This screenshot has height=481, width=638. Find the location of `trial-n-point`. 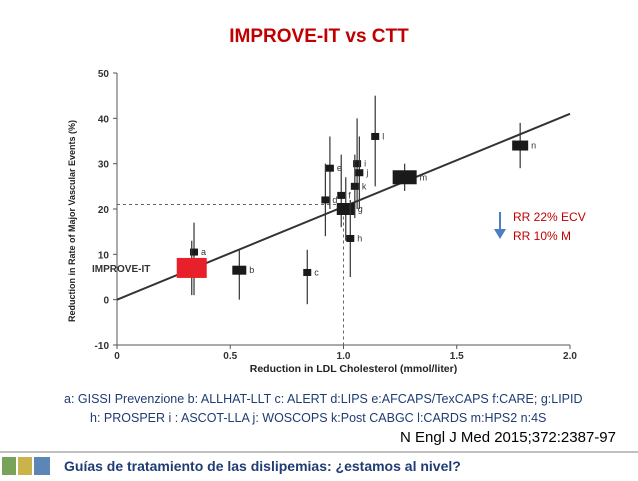

trial-n-point is located at coordinates (520, 145).